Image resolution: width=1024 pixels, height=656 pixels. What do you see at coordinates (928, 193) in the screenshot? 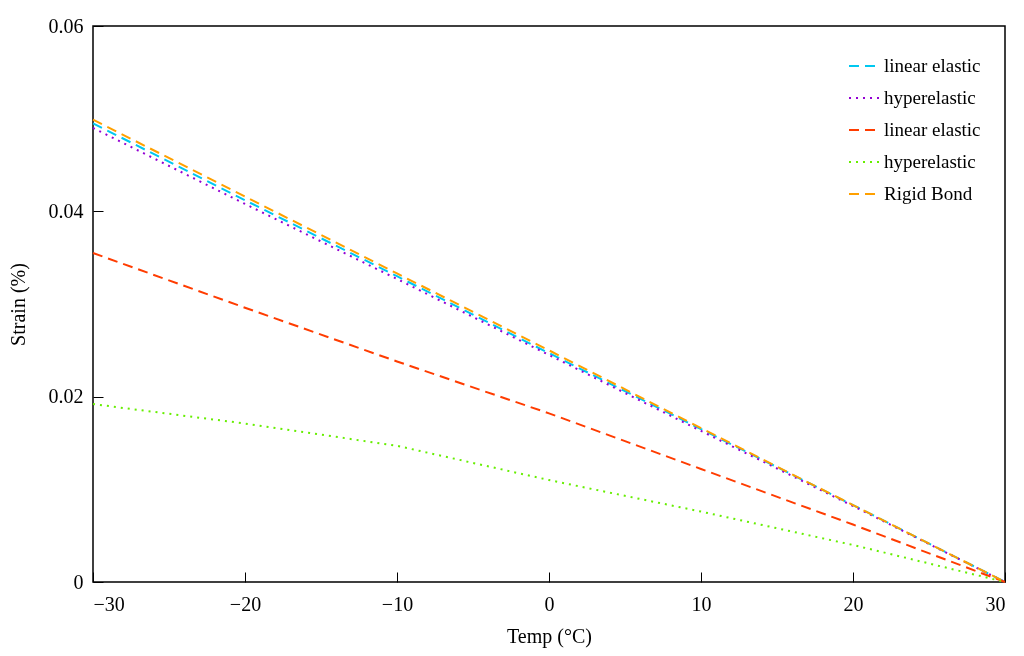
I see `legend-label: Rigid Bond` at bounding box center [928, 193].